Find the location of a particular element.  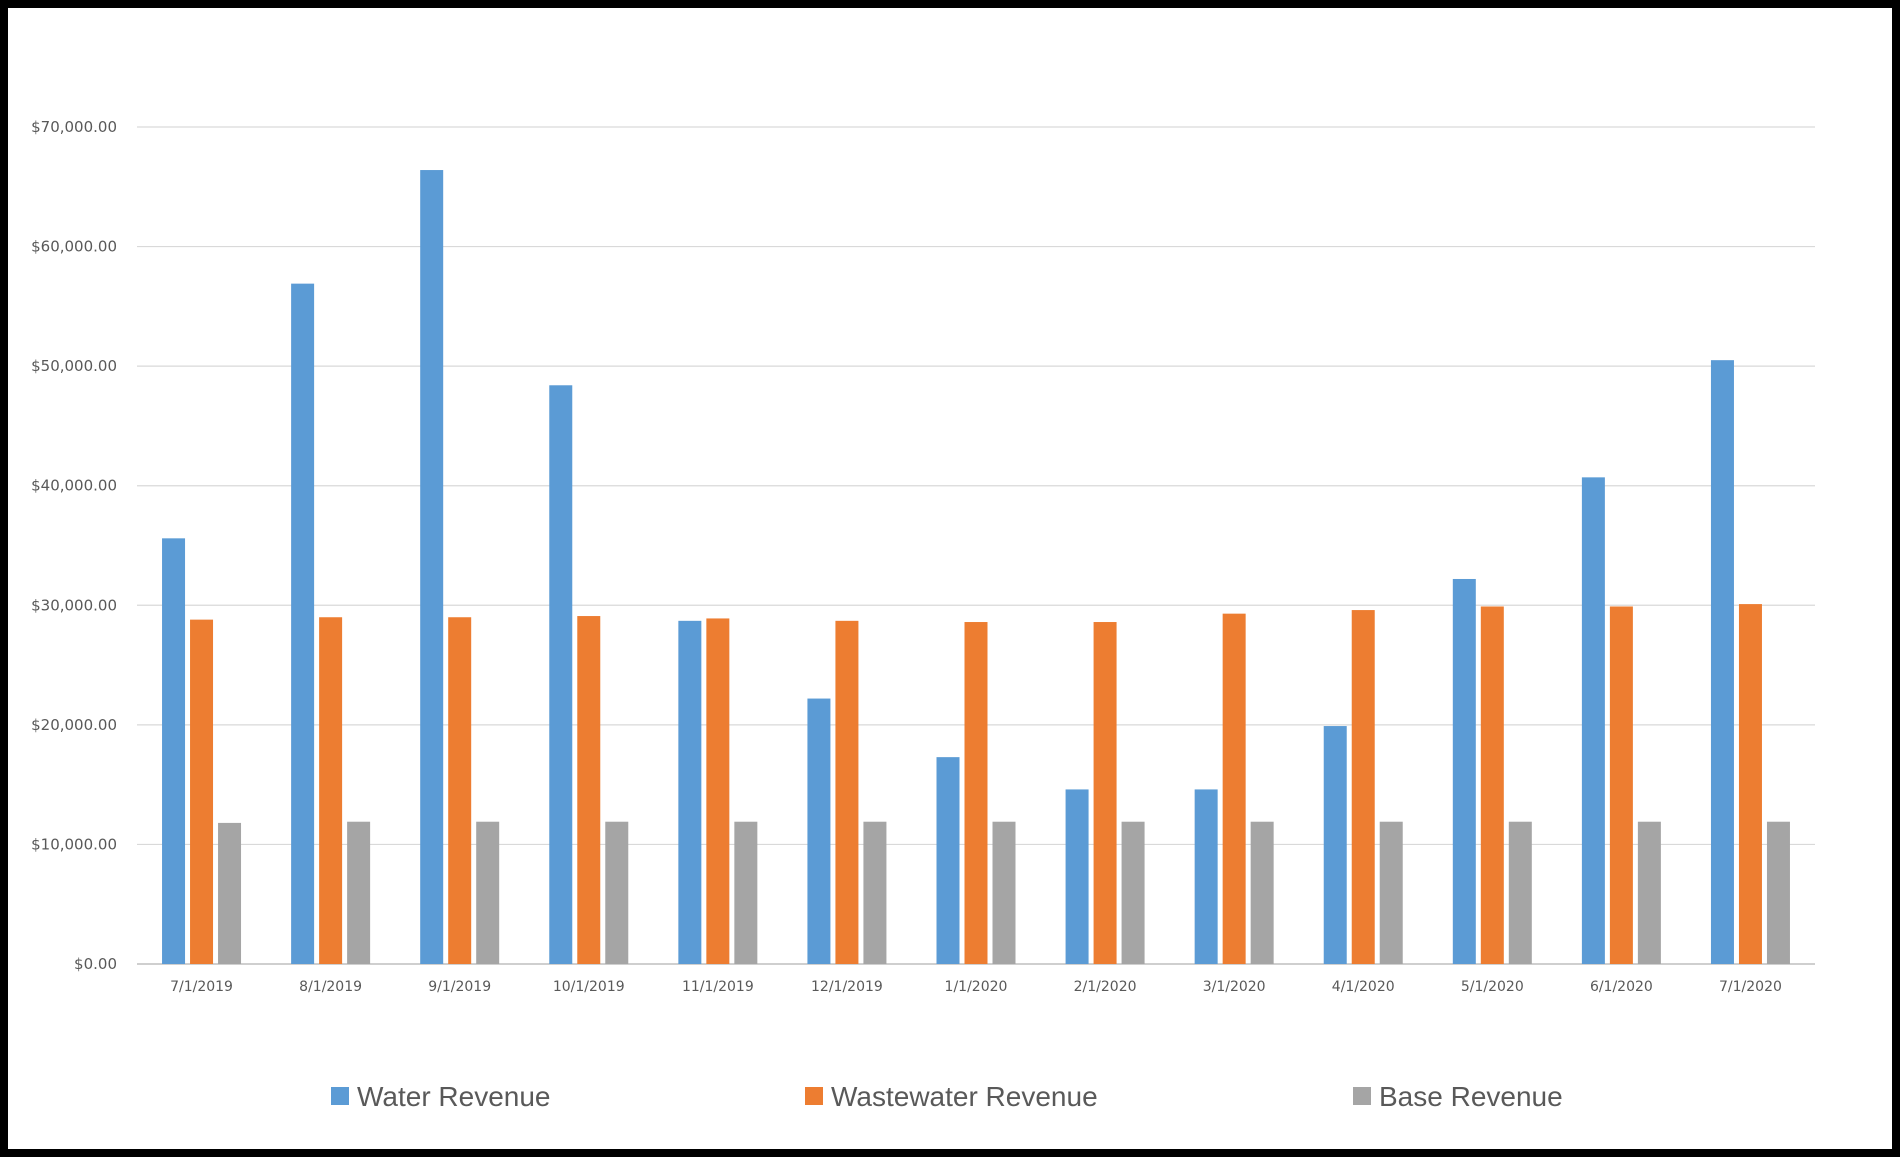

x-tick-label: 3/1/2020 is located at coordinates (1234, 987).